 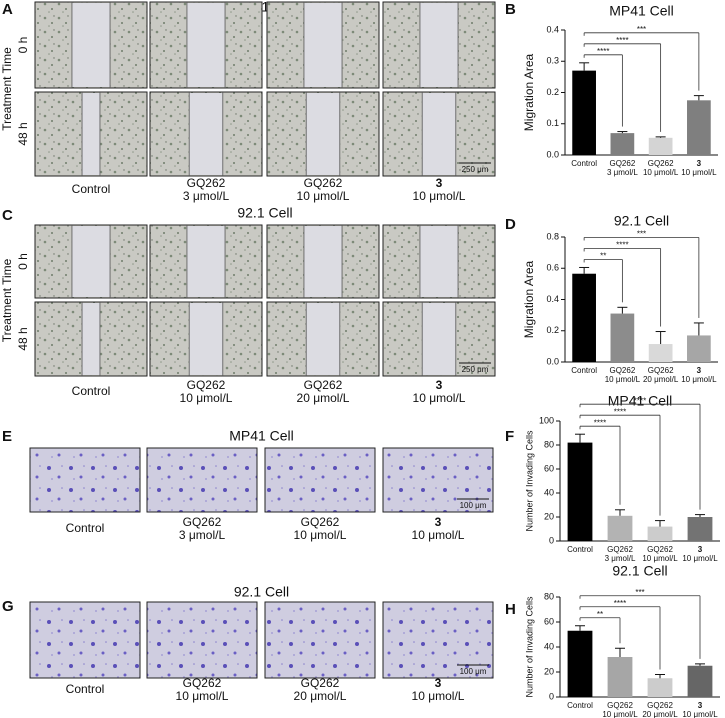 I want to click on panel-letter: G, so click(x=8, y=606).